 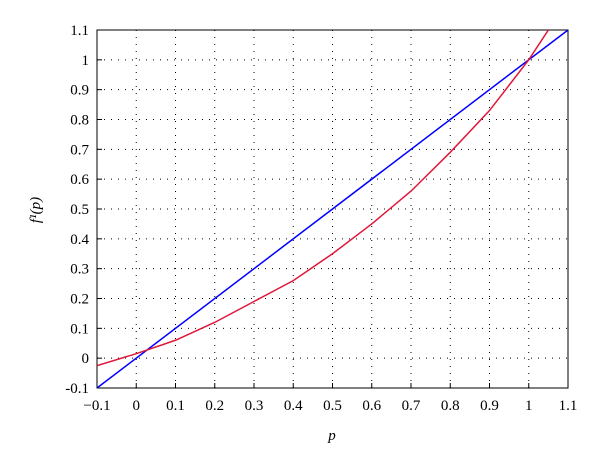 What do you see at coordinates (254, 406) in the screenshot?
I see `x-tick-label: 0.3` at bounding box center [254, 406].